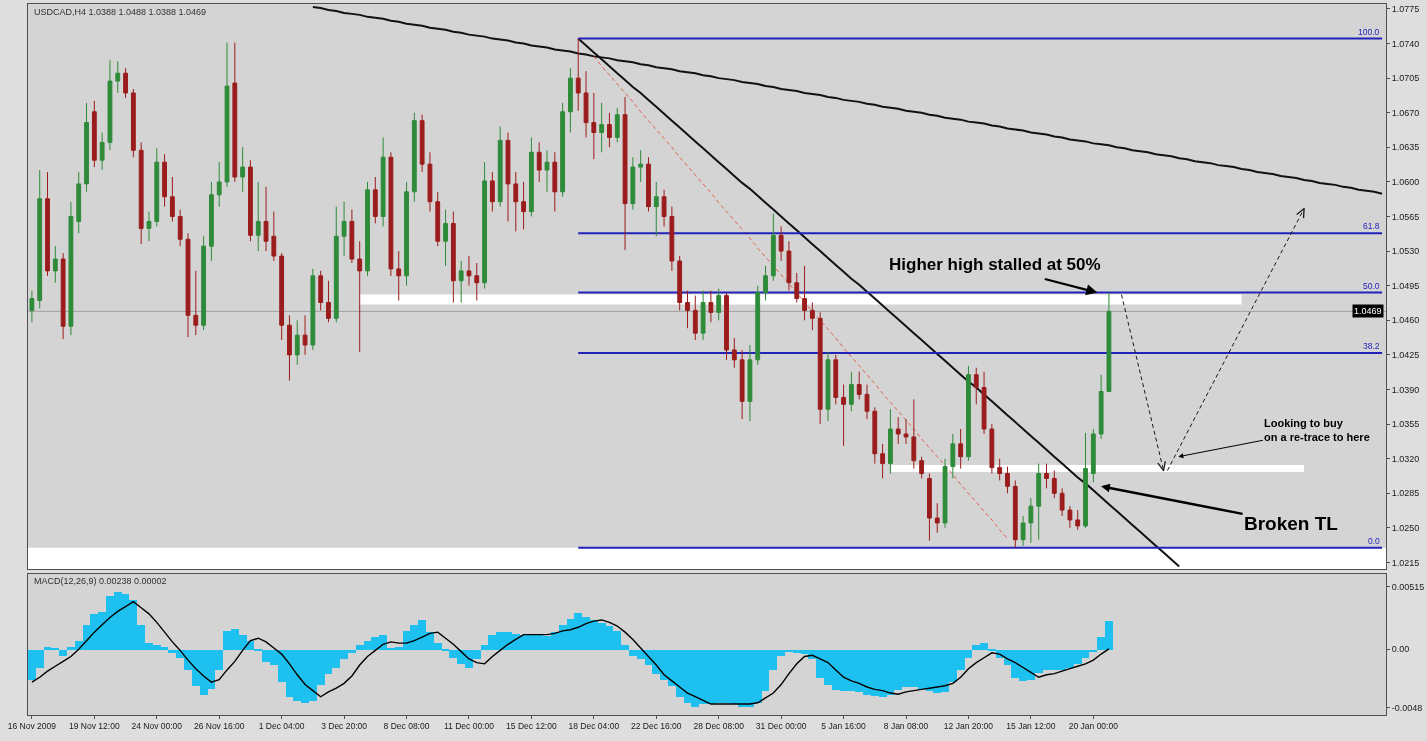  I want to click on bar, so click(63, 652).